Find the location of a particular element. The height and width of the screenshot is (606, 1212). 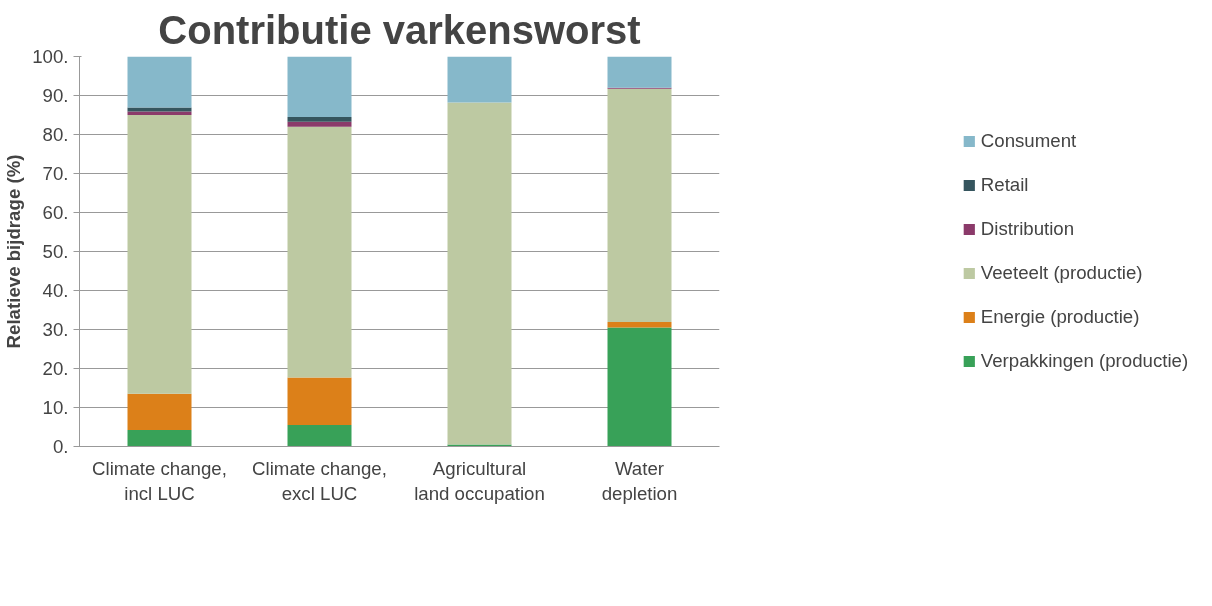

y-tick-label: 20. is located at coordinates (55, 368).